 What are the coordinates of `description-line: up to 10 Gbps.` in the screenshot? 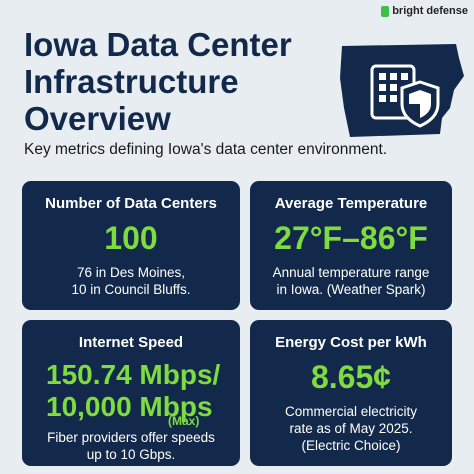 It's located at (131, 454).